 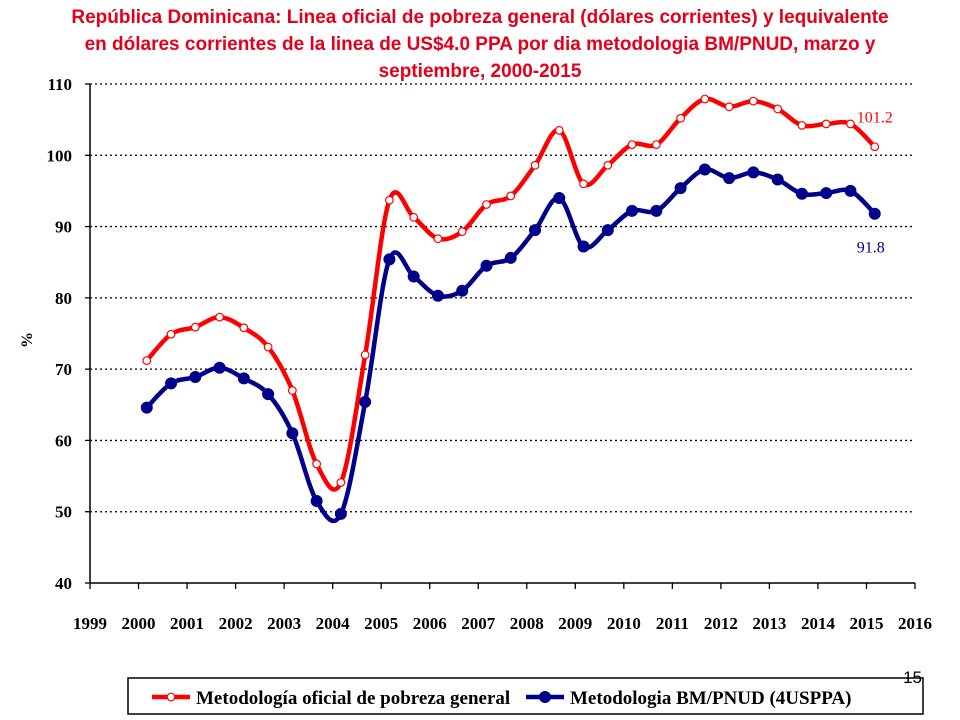 I want to click on legend-red-marker, so click(x=171, y=697).